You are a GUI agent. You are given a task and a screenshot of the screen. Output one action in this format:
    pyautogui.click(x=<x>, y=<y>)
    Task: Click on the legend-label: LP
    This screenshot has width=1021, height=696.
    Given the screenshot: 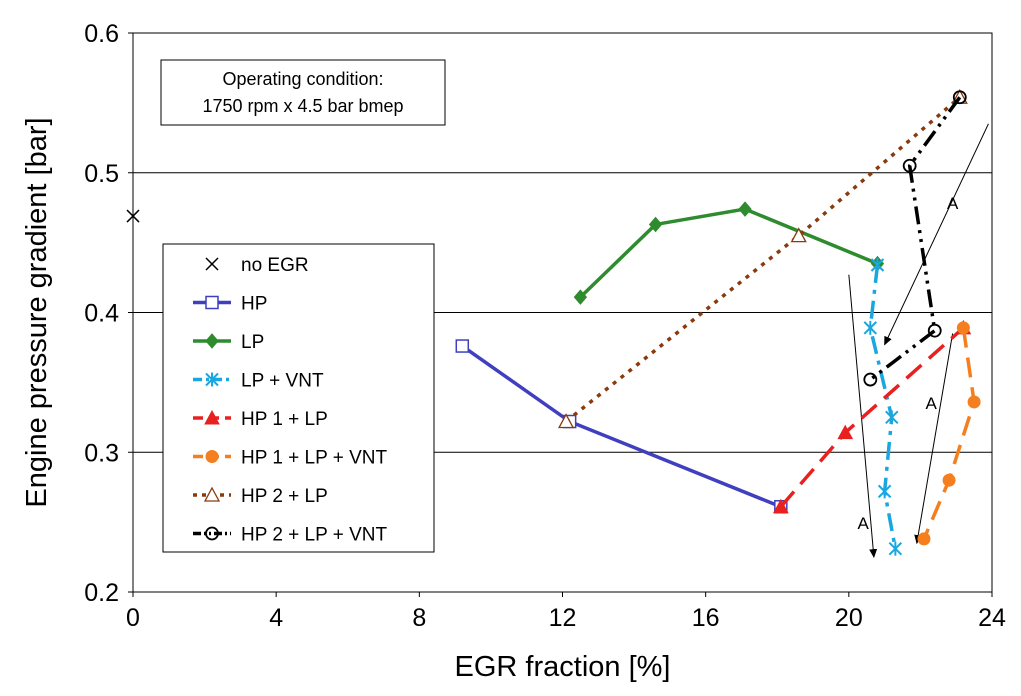 What is the action you would take?
    pyautogui.click(x=252, y=342)
    